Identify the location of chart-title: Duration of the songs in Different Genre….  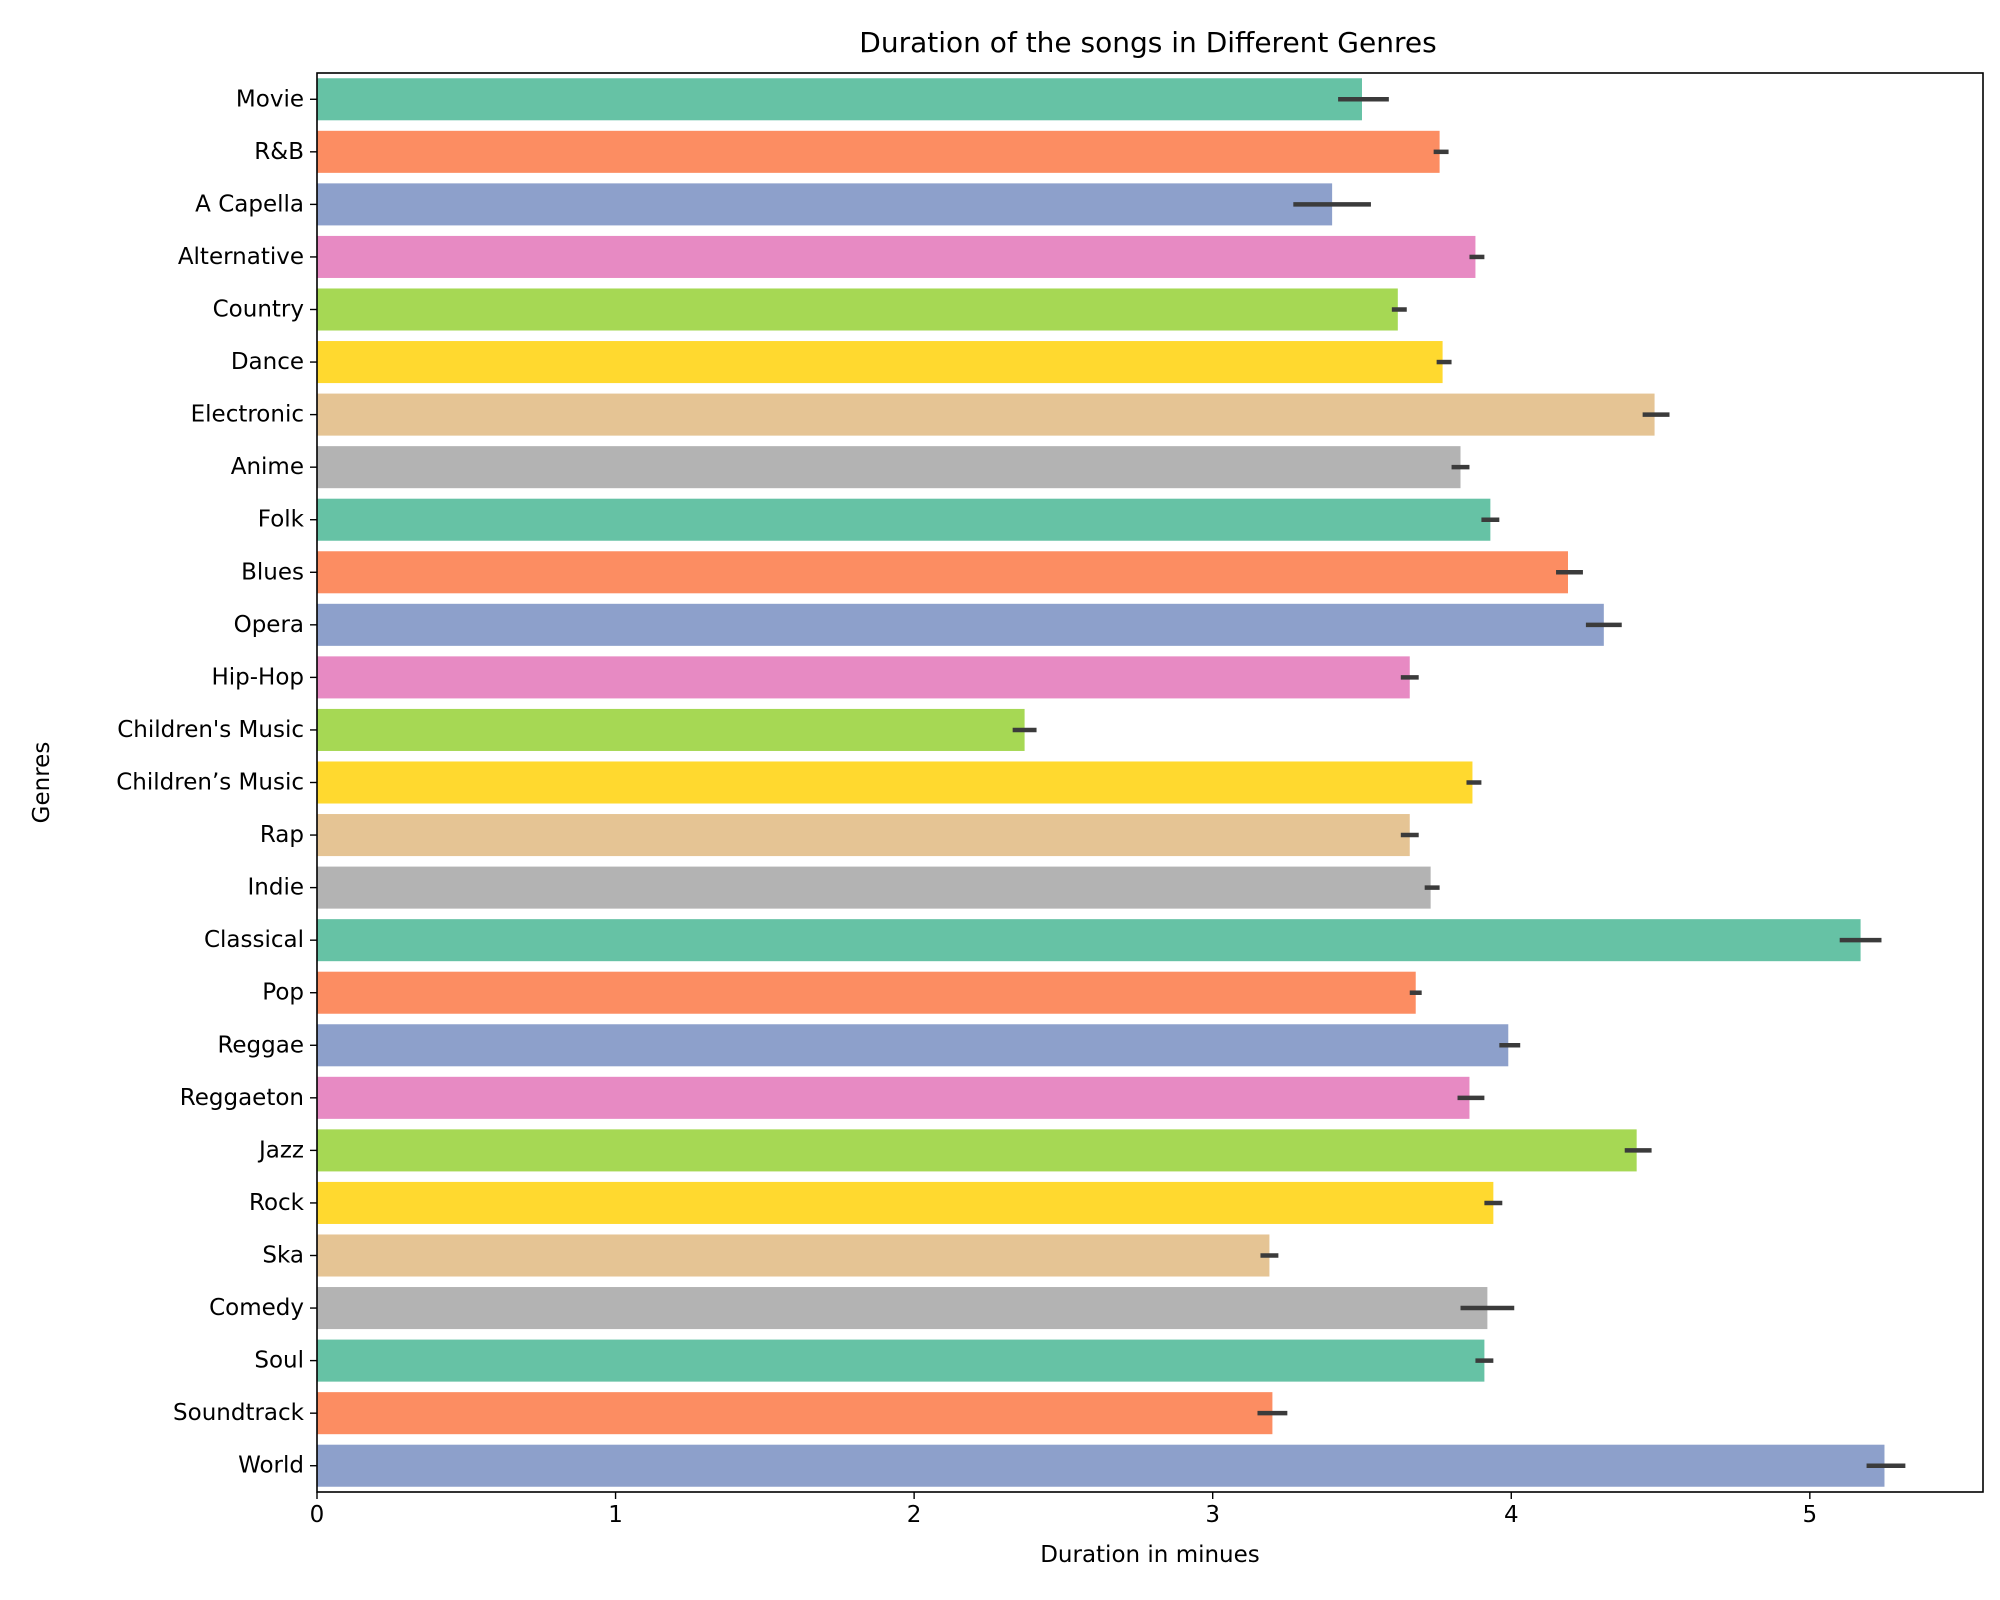
(1147, 42).